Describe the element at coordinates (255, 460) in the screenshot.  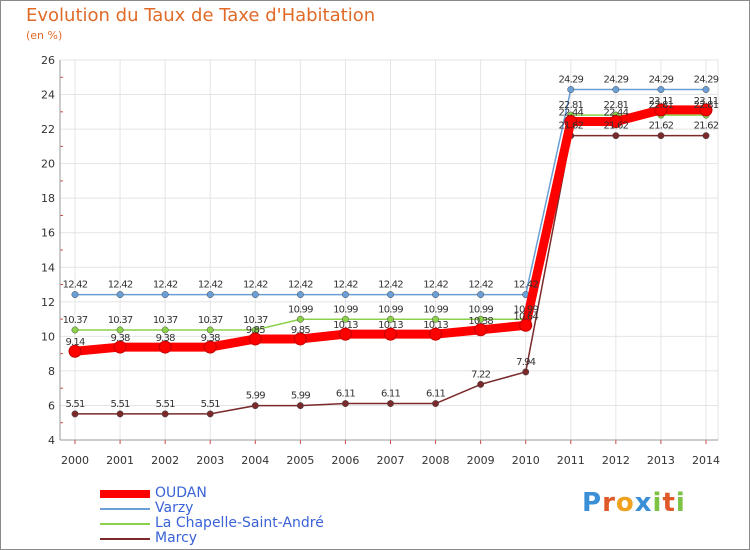
I see `x-tick-label: 2004` at that location.